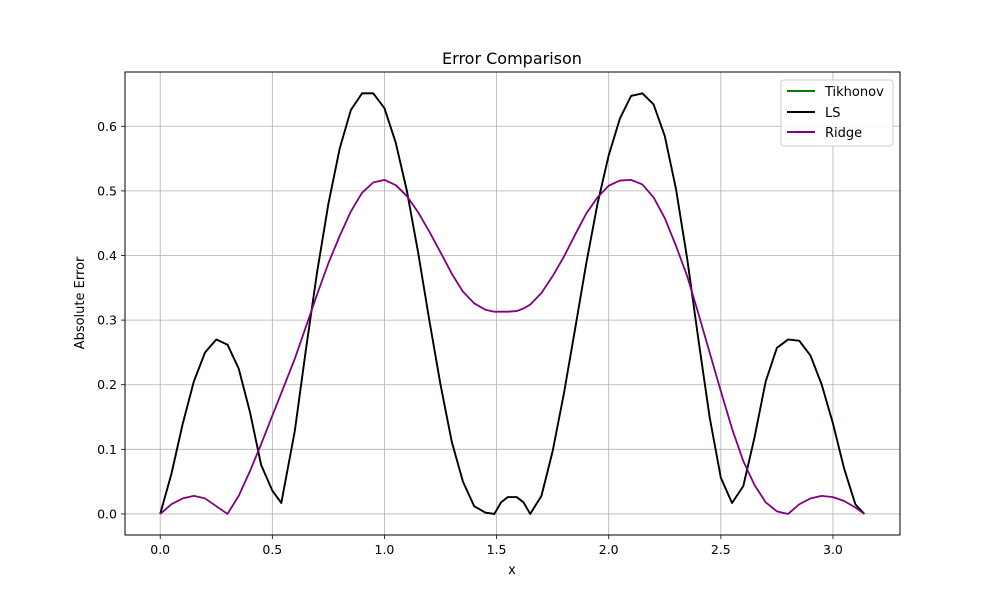 The image size is (1000, 600). I want to click on legend-box, so click(837, 113).